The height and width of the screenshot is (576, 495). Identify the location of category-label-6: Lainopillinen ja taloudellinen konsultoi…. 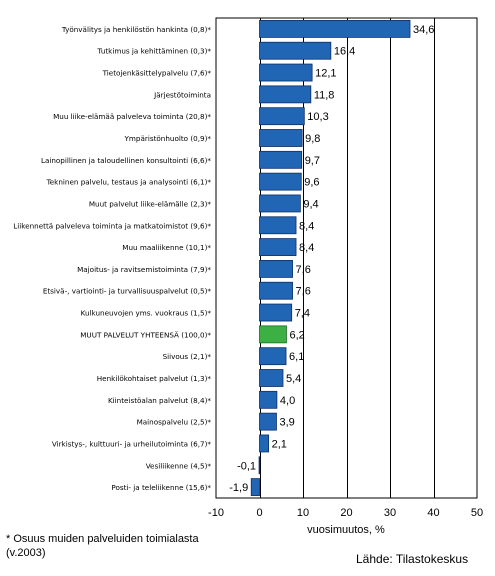
(126, 160).